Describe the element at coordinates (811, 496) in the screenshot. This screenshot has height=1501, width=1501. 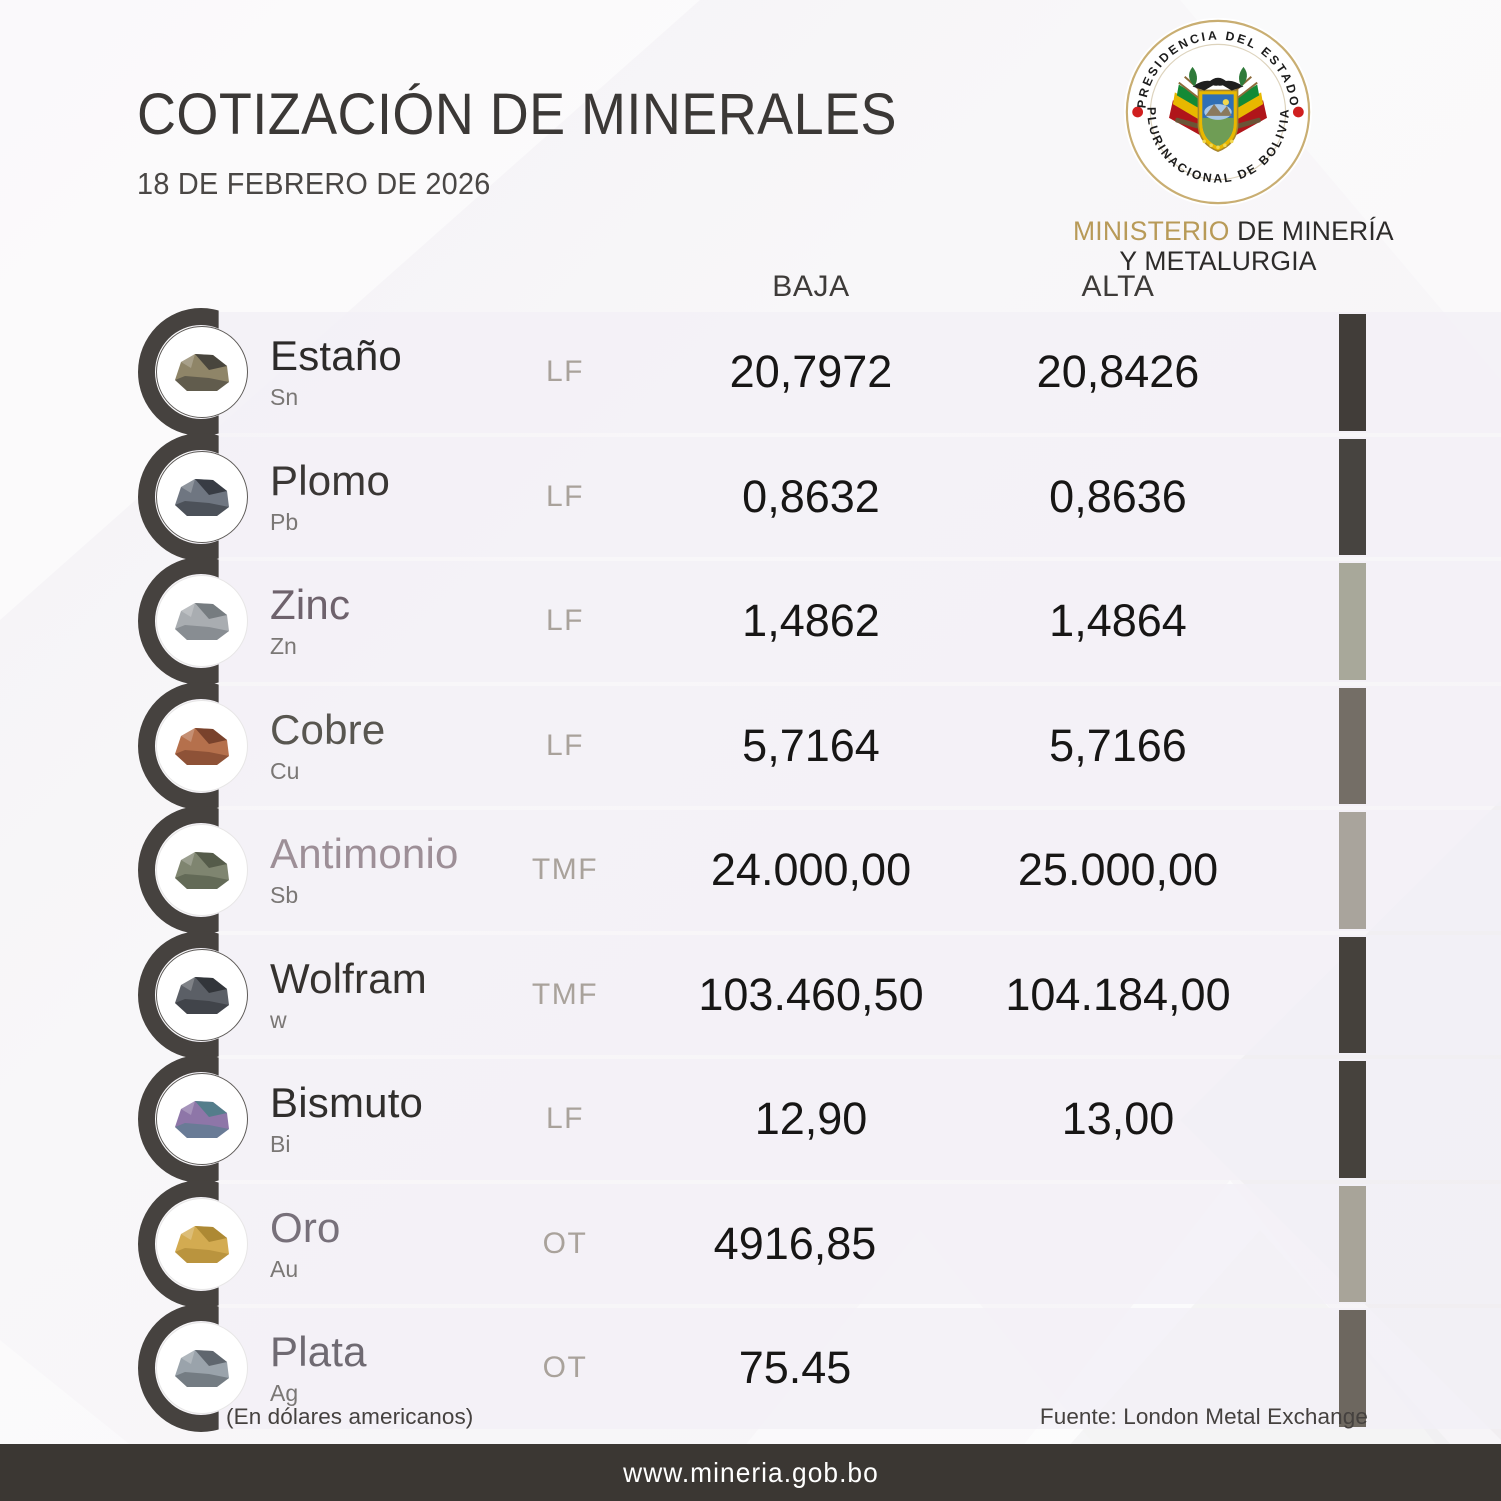
I see `price-low: 0,8632` at that location.